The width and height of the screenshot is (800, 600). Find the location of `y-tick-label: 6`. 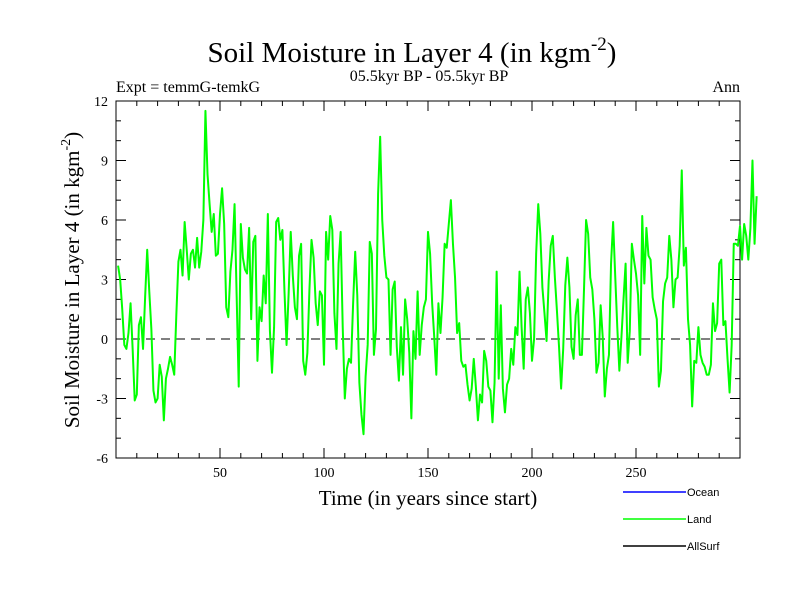

y-tick-label: 6 is located at coordinates (104, 221).